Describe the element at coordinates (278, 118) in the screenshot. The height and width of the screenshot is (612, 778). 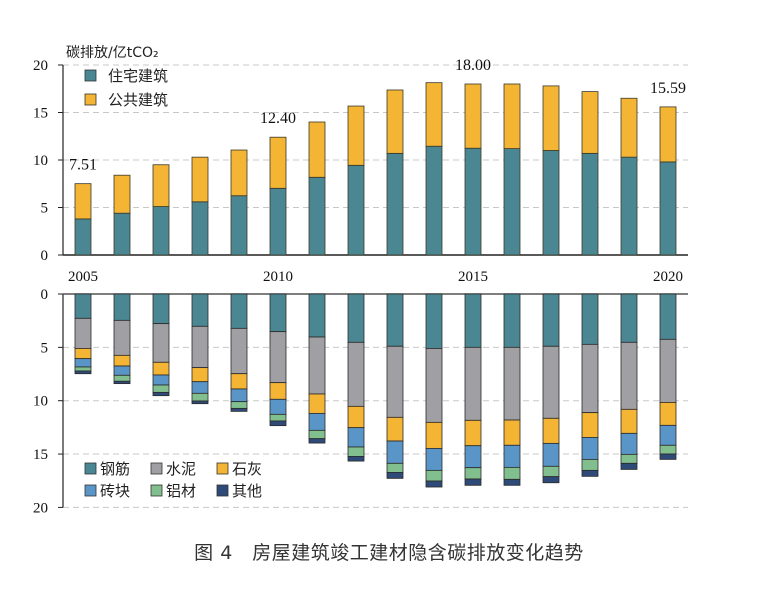
I see `top-data-label: 12.40` at that location.